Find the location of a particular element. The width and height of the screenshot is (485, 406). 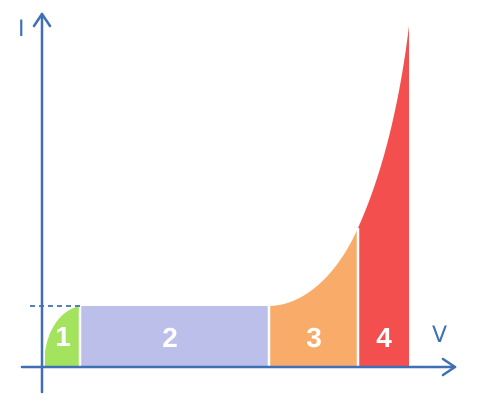

region-4-area is located at coordinates (383, 196).